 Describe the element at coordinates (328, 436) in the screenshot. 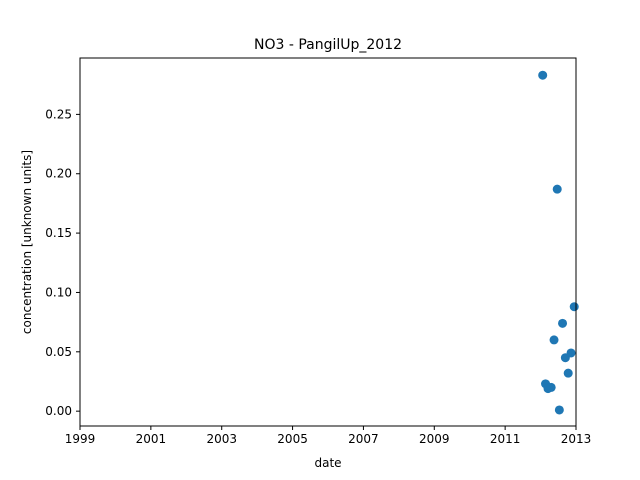

I see `x-axis-ticks: 1999 2001 2003 2005 2007 2009 2011 2013` at that location.